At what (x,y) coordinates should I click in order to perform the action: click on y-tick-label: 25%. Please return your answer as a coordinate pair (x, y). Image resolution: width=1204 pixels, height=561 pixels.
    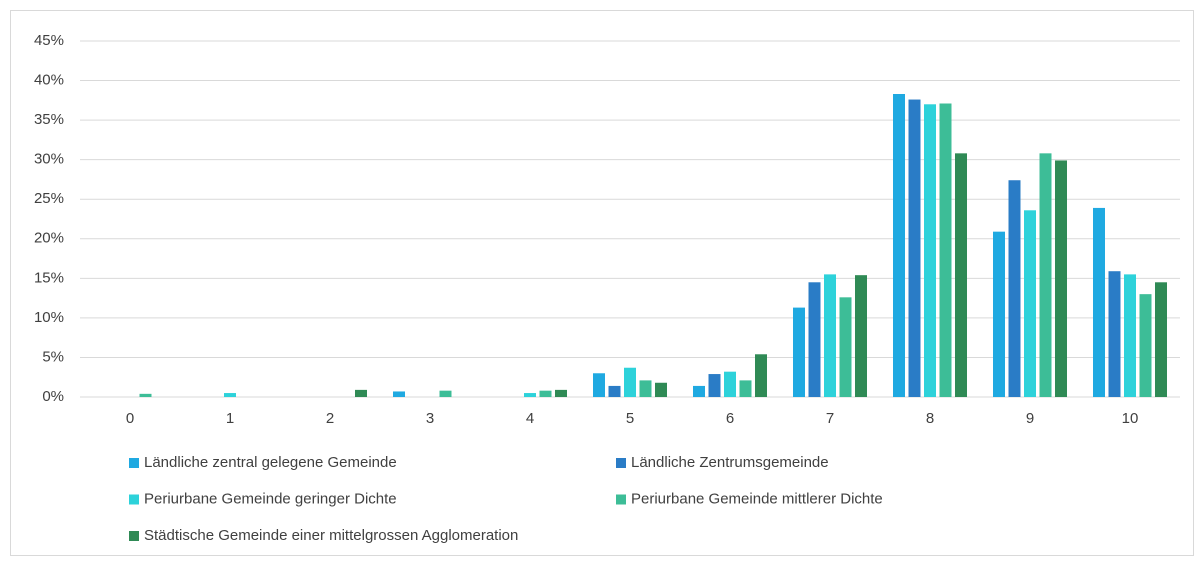
    Looking at the image, I should click on (49, 198).